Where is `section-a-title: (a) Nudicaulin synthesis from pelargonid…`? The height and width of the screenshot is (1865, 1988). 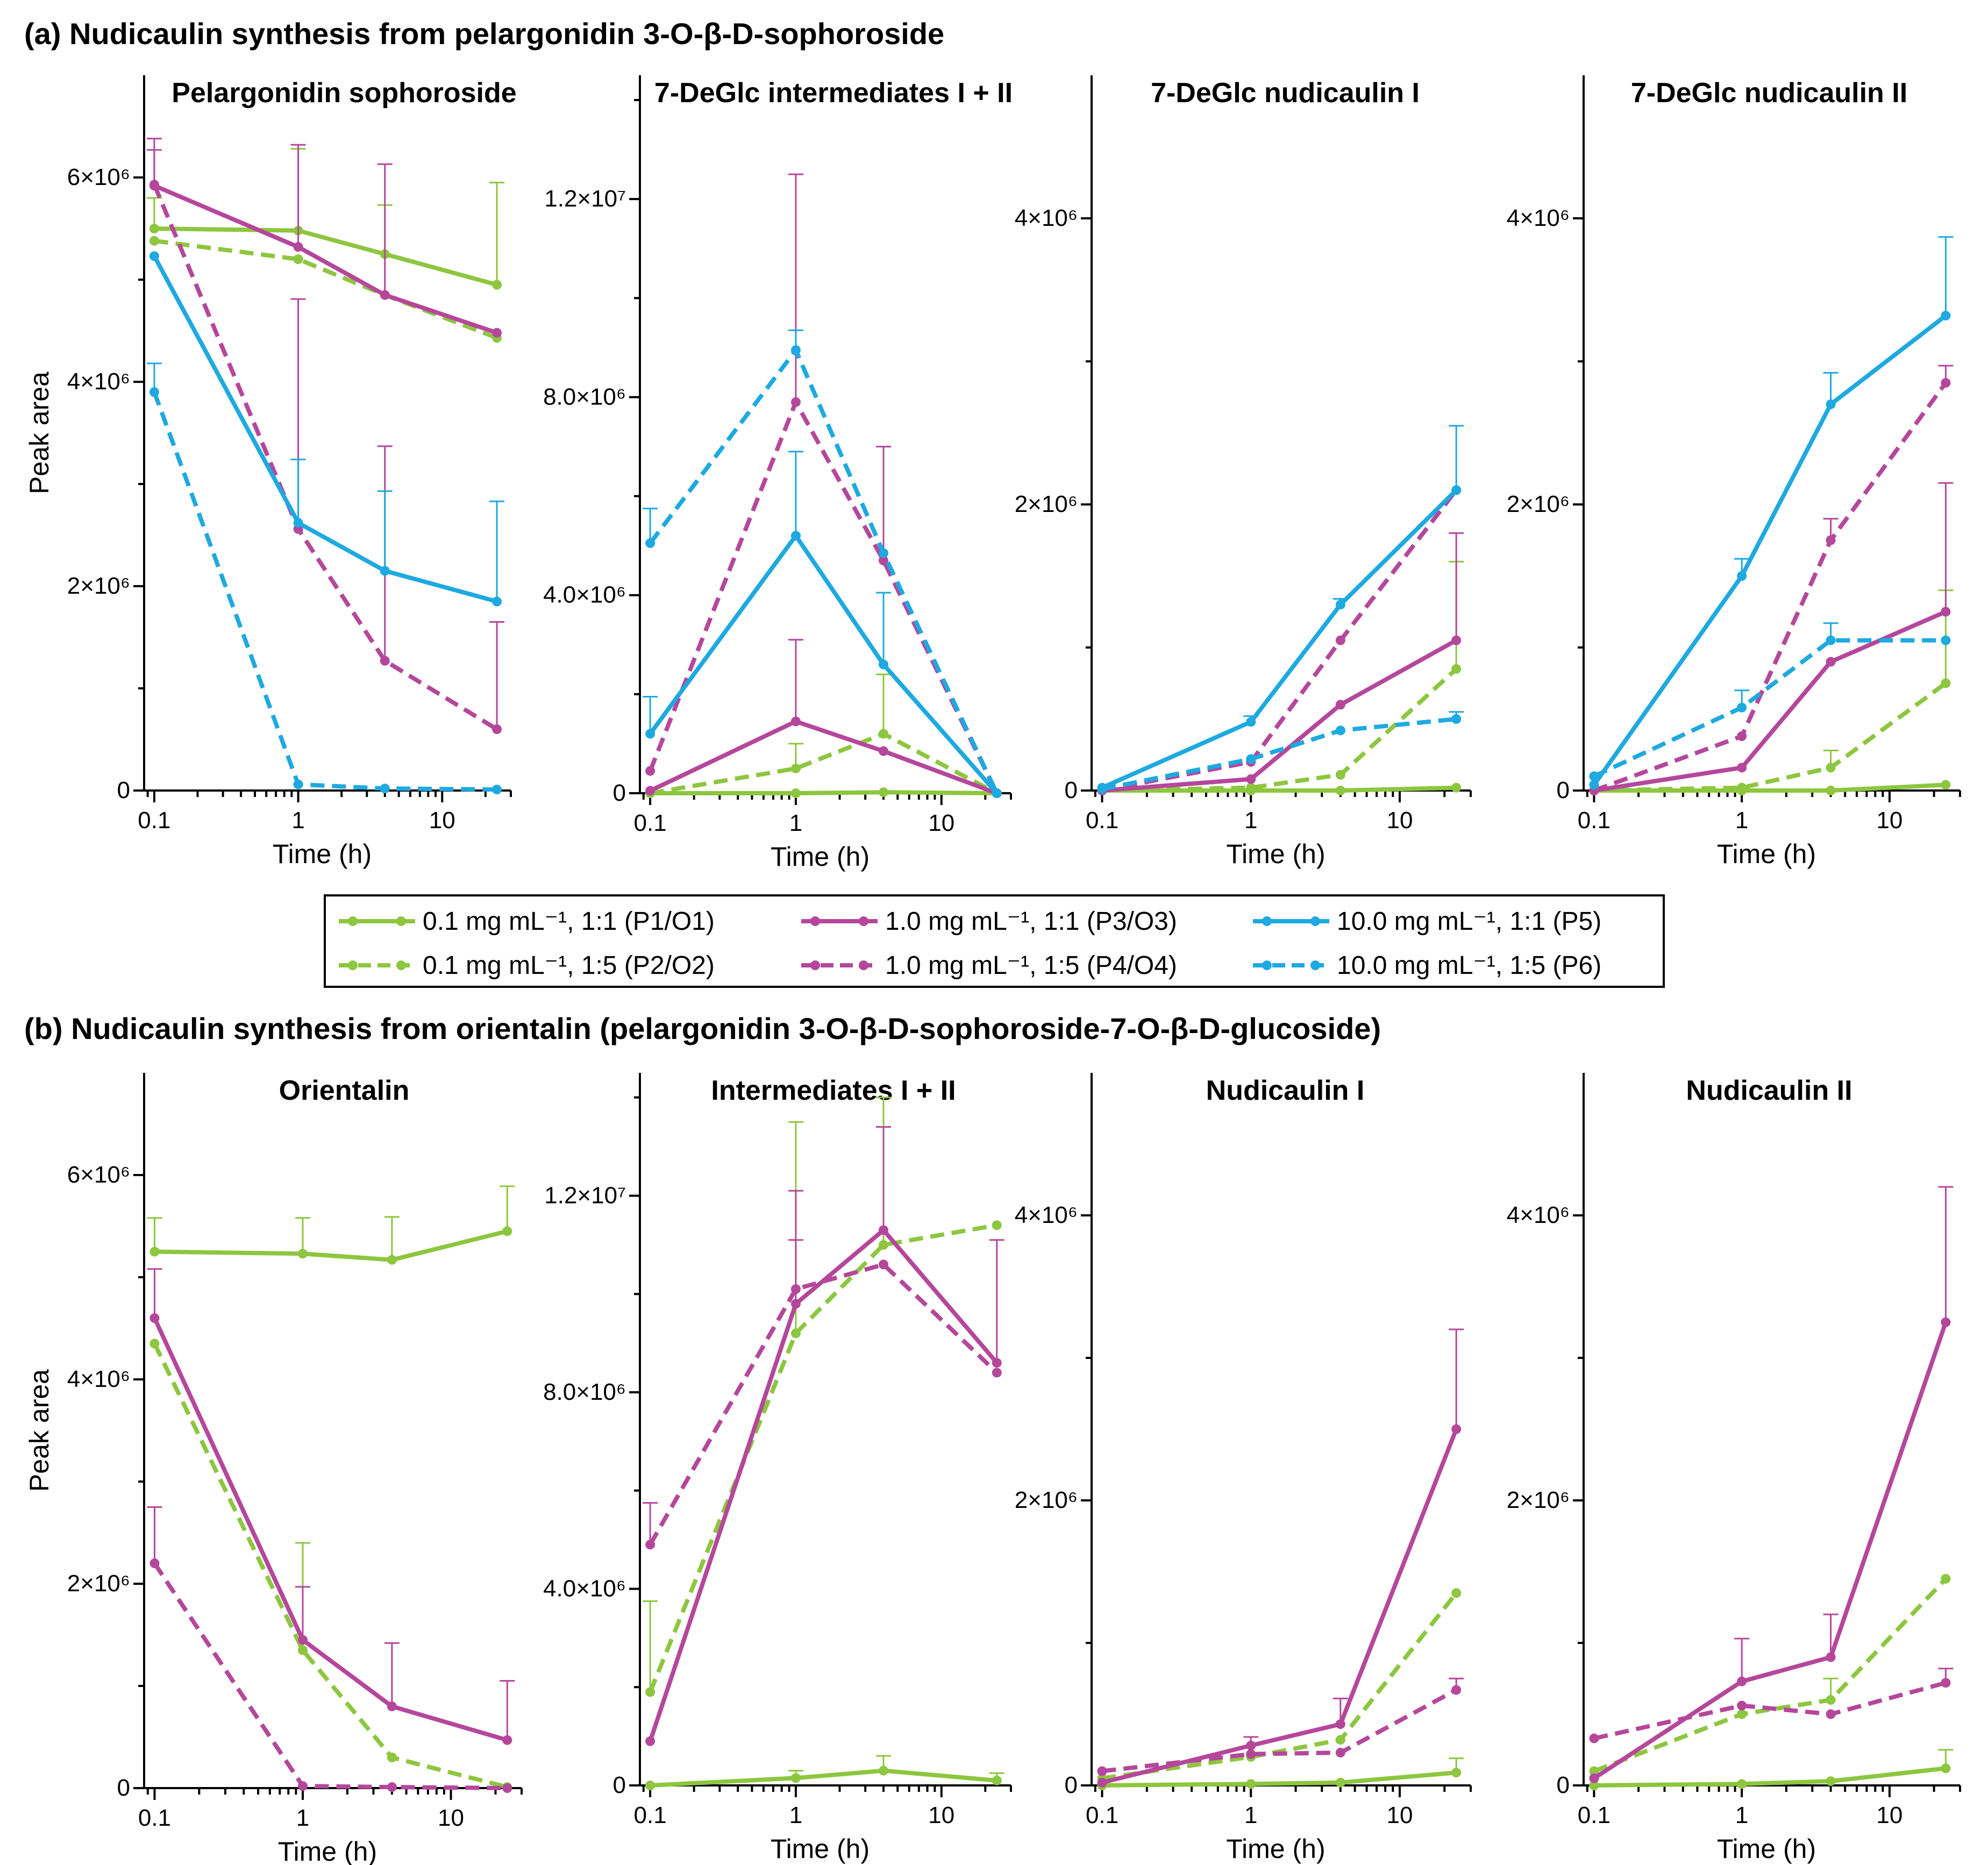
section-a-title: (a) Nudicaulin synthesis from pelargonid… is located at coordinates (485, 34).